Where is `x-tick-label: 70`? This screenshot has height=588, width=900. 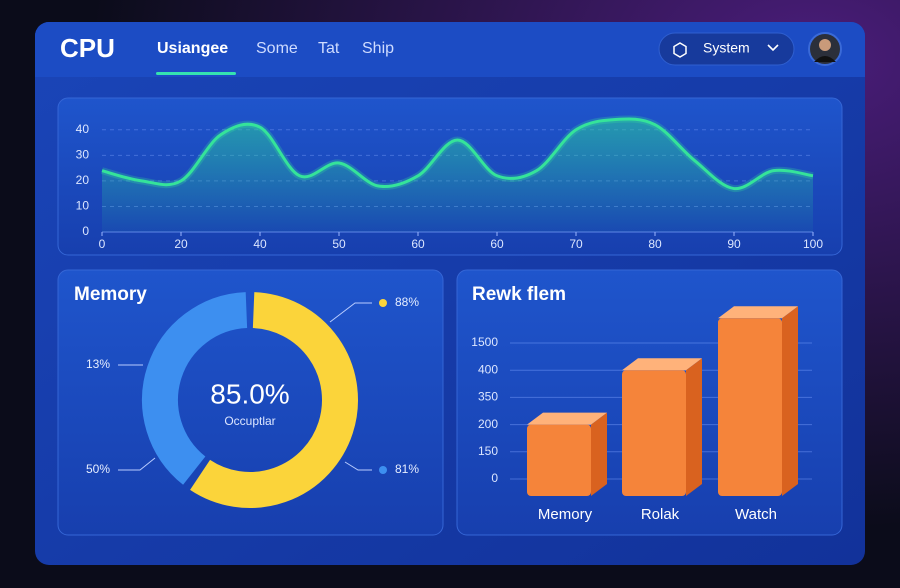
x-tick-label: 70 is located at coordinates (576, 244).